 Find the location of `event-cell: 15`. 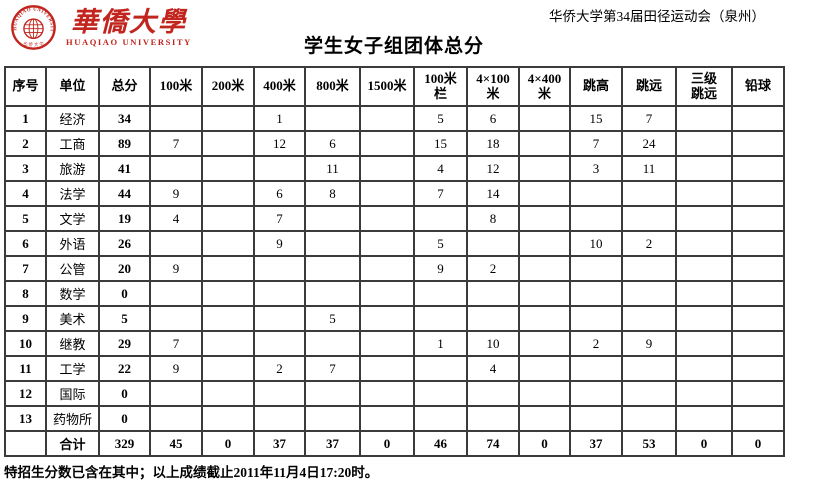

event-cell: 15 is located at coordinates (596, 118).